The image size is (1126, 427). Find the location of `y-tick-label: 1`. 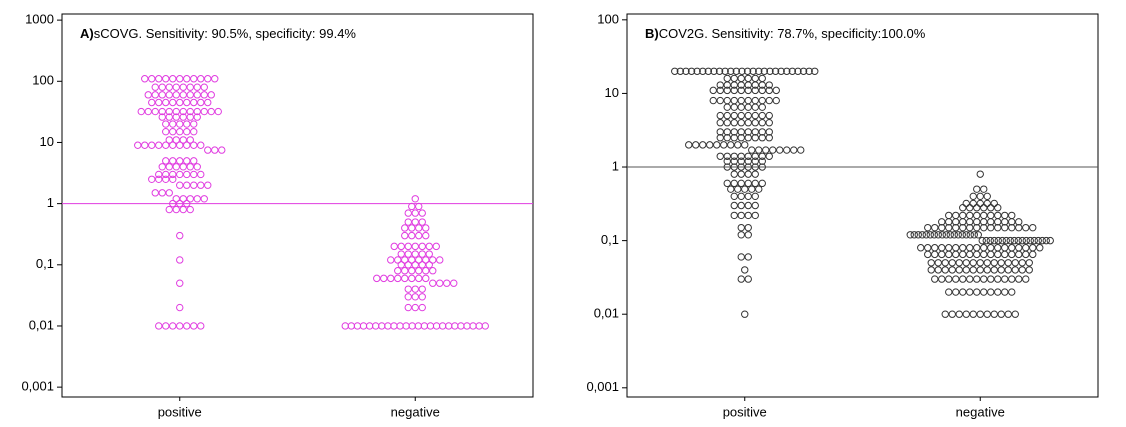

y-tick-label: 1 is located at coordinates (50, 202).